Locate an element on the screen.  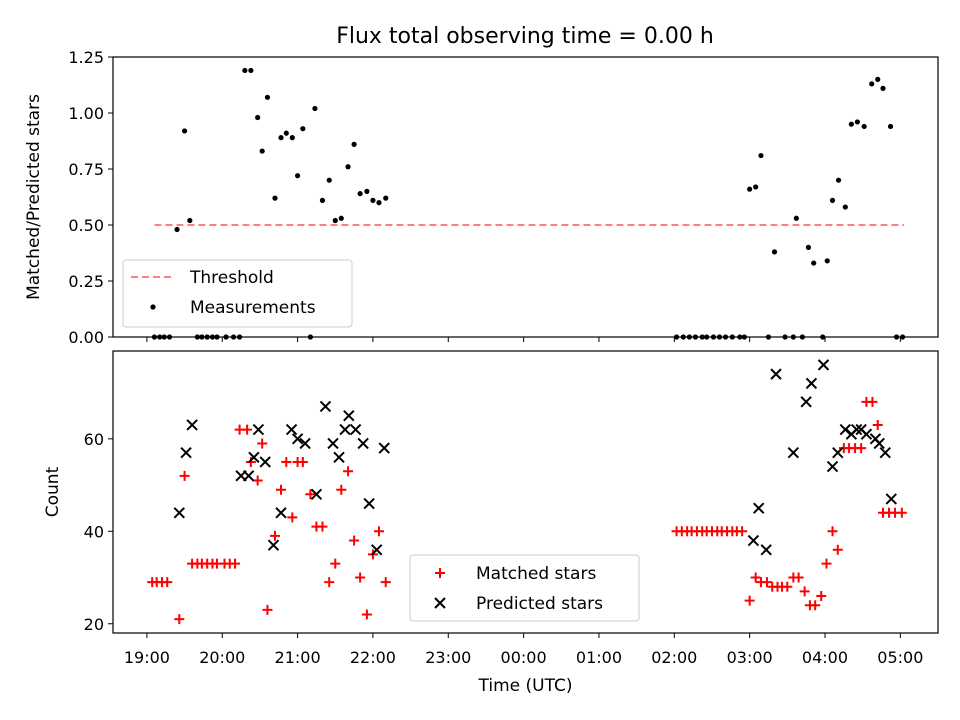
ratio-y-tick-label: 1.00 is located at coordinates (86, 113).